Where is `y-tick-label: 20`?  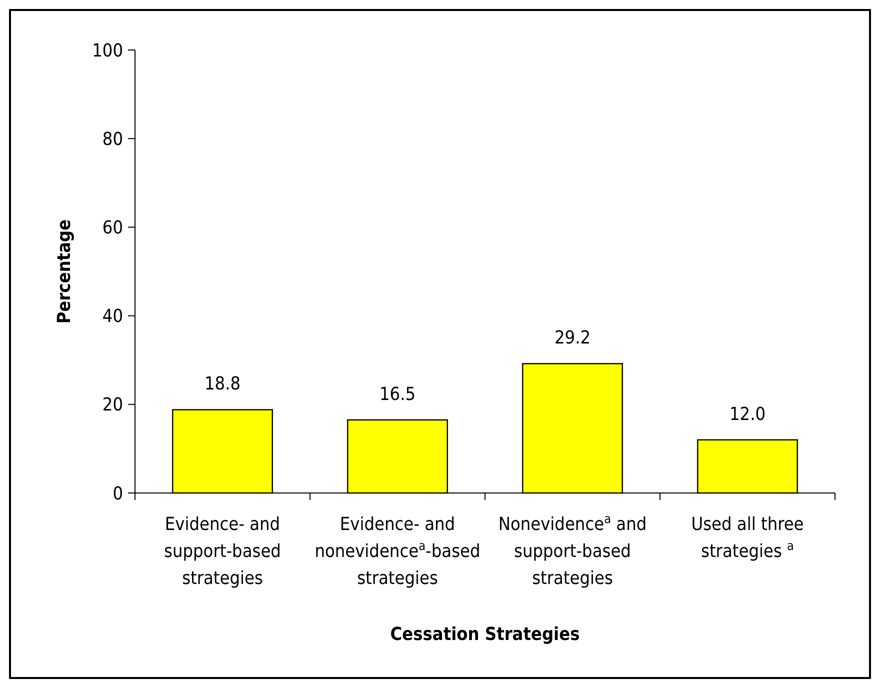 y-tick-label: 20 is located at coordinates (112, 405).